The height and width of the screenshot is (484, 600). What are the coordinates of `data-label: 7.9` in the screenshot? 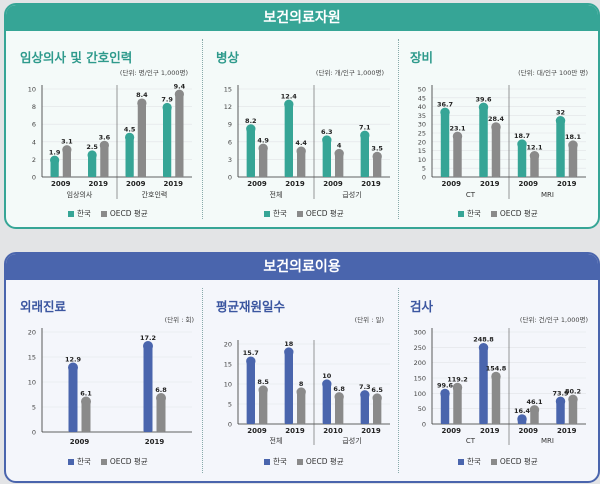 It's located at (167, 99).